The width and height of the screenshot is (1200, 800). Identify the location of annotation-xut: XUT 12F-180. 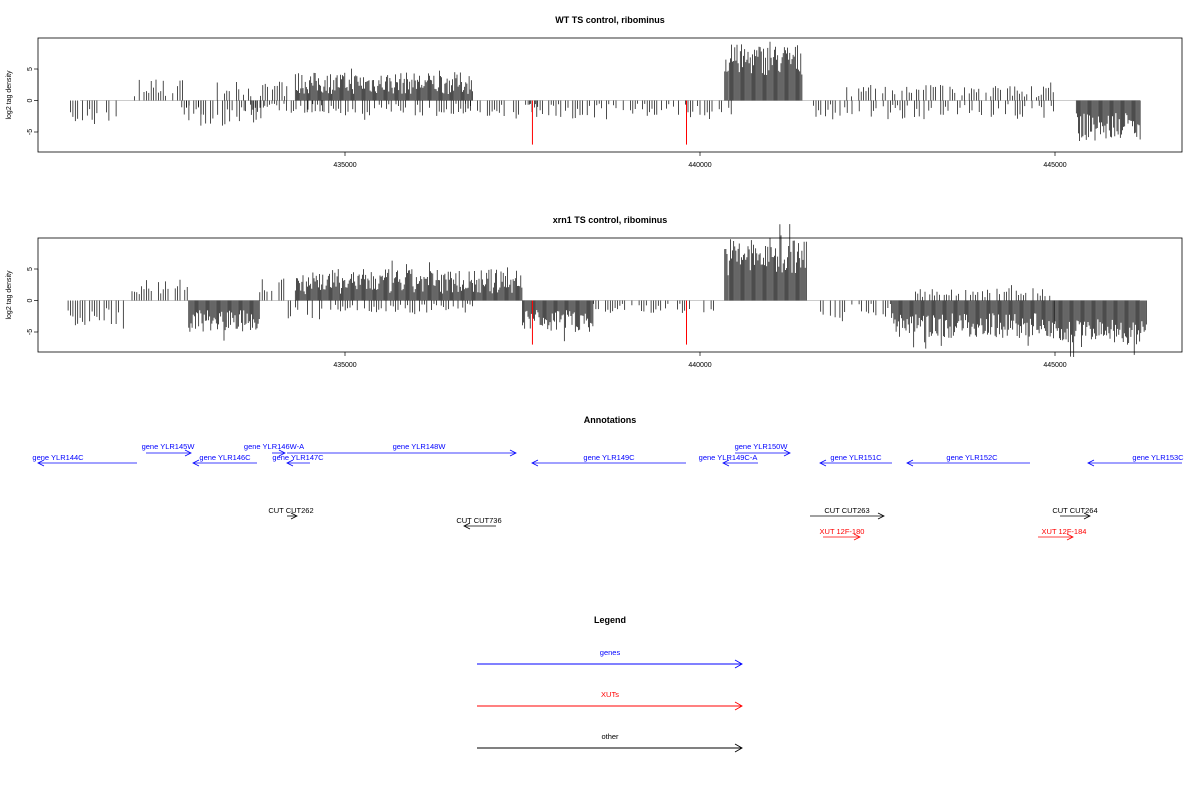
(842, 534).